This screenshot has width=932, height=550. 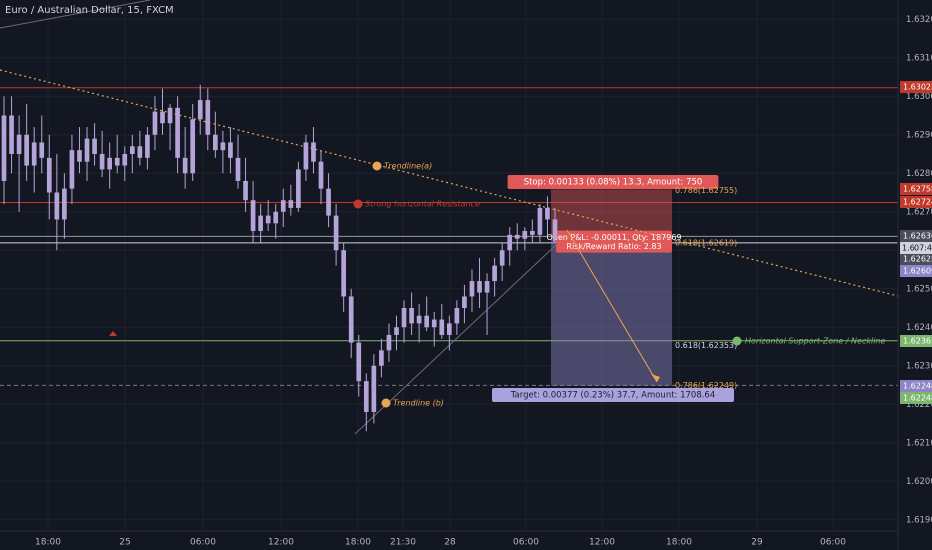 I want to click on countdown-badge: 1.607:41, so click(x=916, y=248).